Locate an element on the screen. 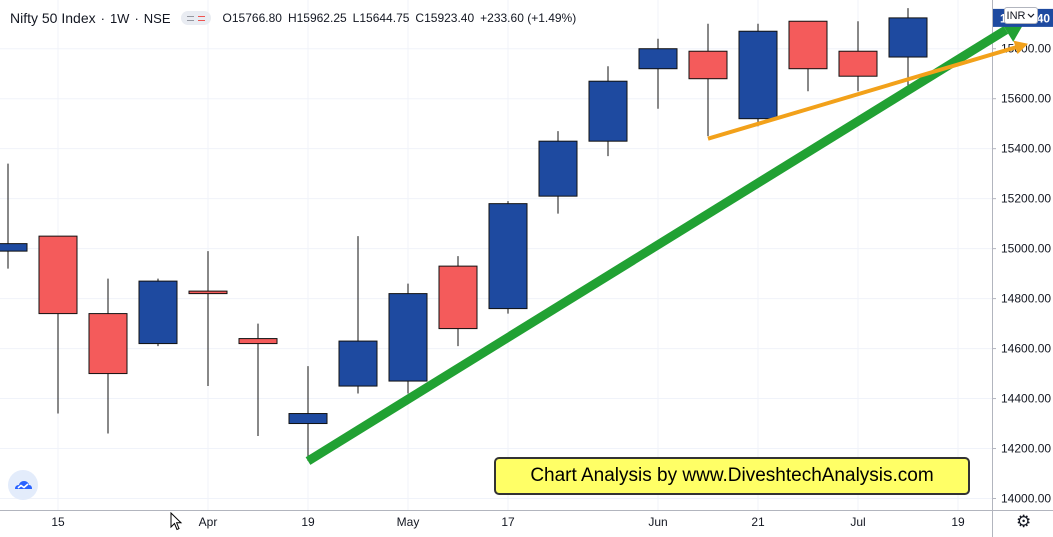  cloud-chart-icon is located at coordinates (23, 485).